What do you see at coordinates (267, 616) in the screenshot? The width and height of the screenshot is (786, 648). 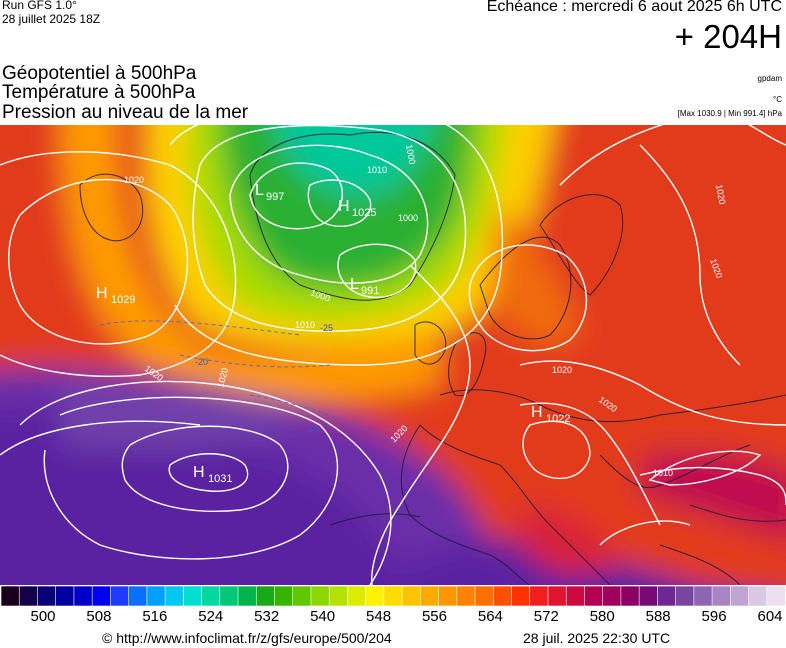 I see `colorbar-tick-label: 532` at bounding box center [267, 616].